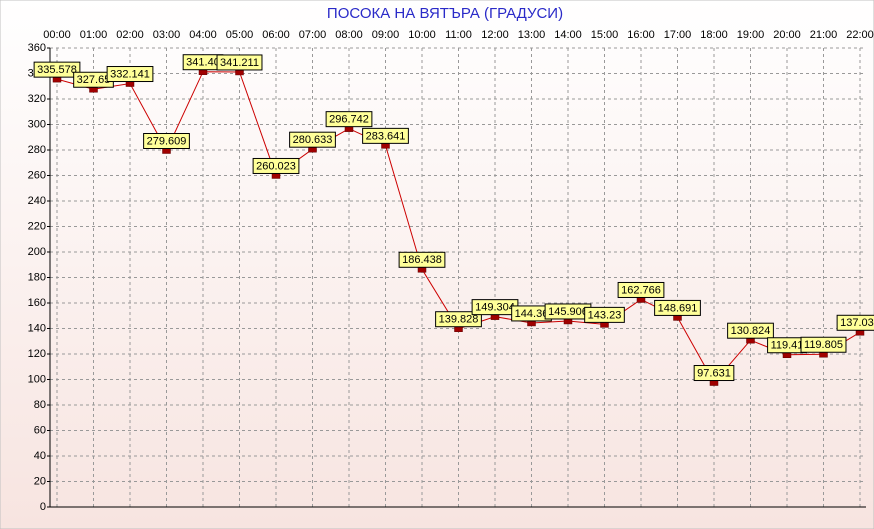 The height and width of the screenshot is (529, 874). I want to click on x-tick-label: 11:00, so click(458, 35).